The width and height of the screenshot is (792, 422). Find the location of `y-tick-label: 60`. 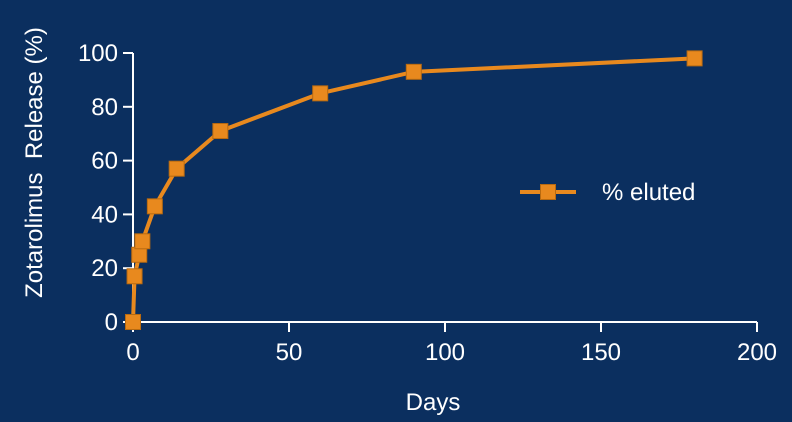

y-tick-label: 60 is located at coordinates (104, 161).